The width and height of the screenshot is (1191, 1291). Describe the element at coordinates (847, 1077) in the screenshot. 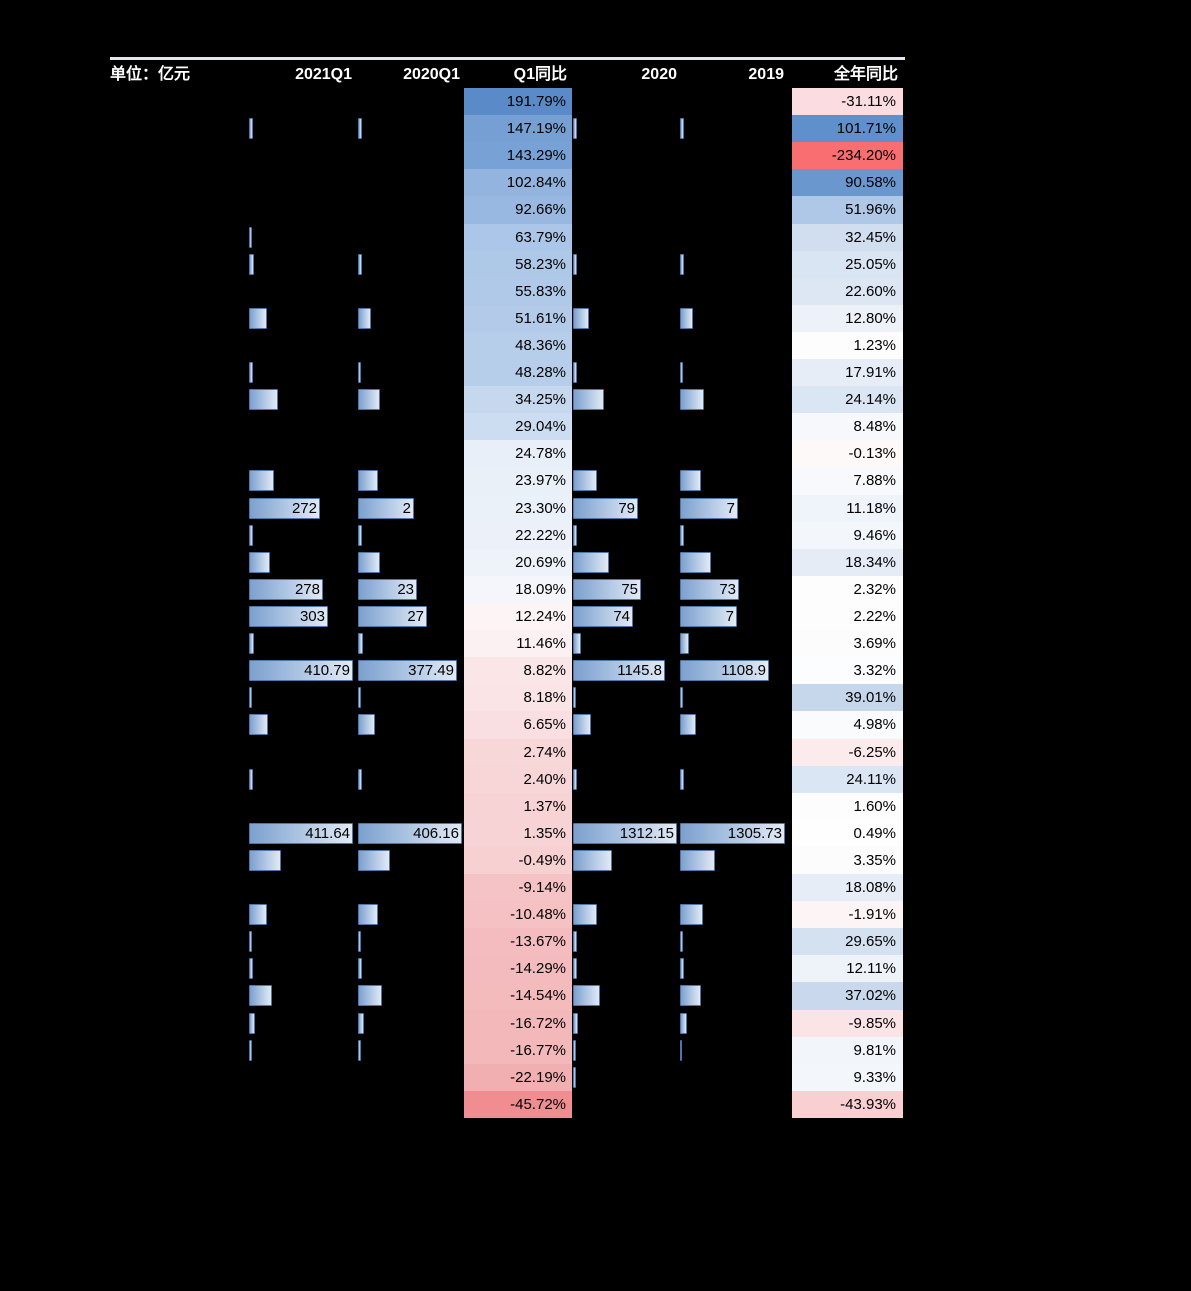

I see `fy-yoy-cell: 9.33%` at that location.